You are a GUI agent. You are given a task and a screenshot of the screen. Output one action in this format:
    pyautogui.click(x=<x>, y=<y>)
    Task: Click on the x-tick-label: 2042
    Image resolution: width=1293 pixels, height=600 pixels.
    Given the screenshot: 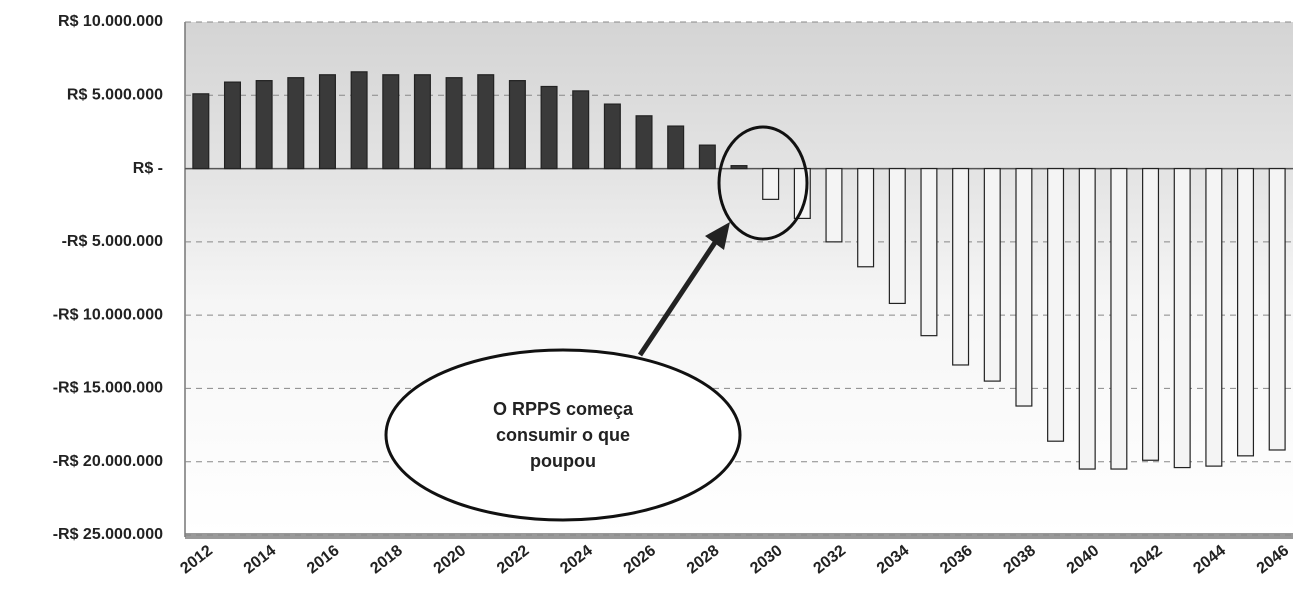 What is the action you would take?
    pyautogui.click(x=1146, y=559)
    